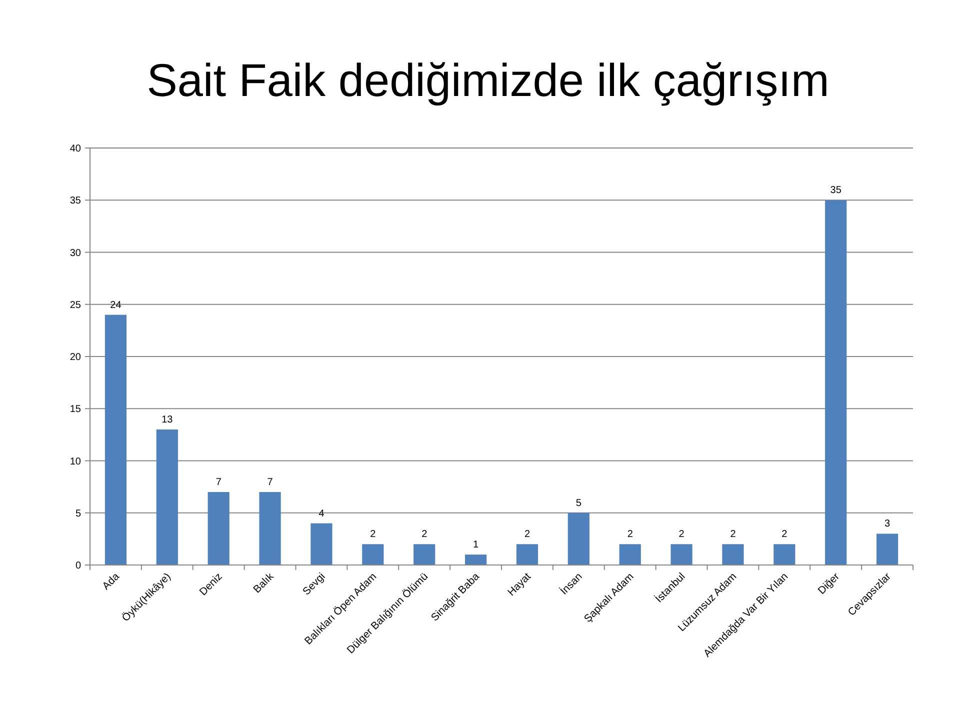  What do you see at coordinates (76, 462) in the screenshot?
I see `y-tick-label: 10` at bounding box center [76, 462].